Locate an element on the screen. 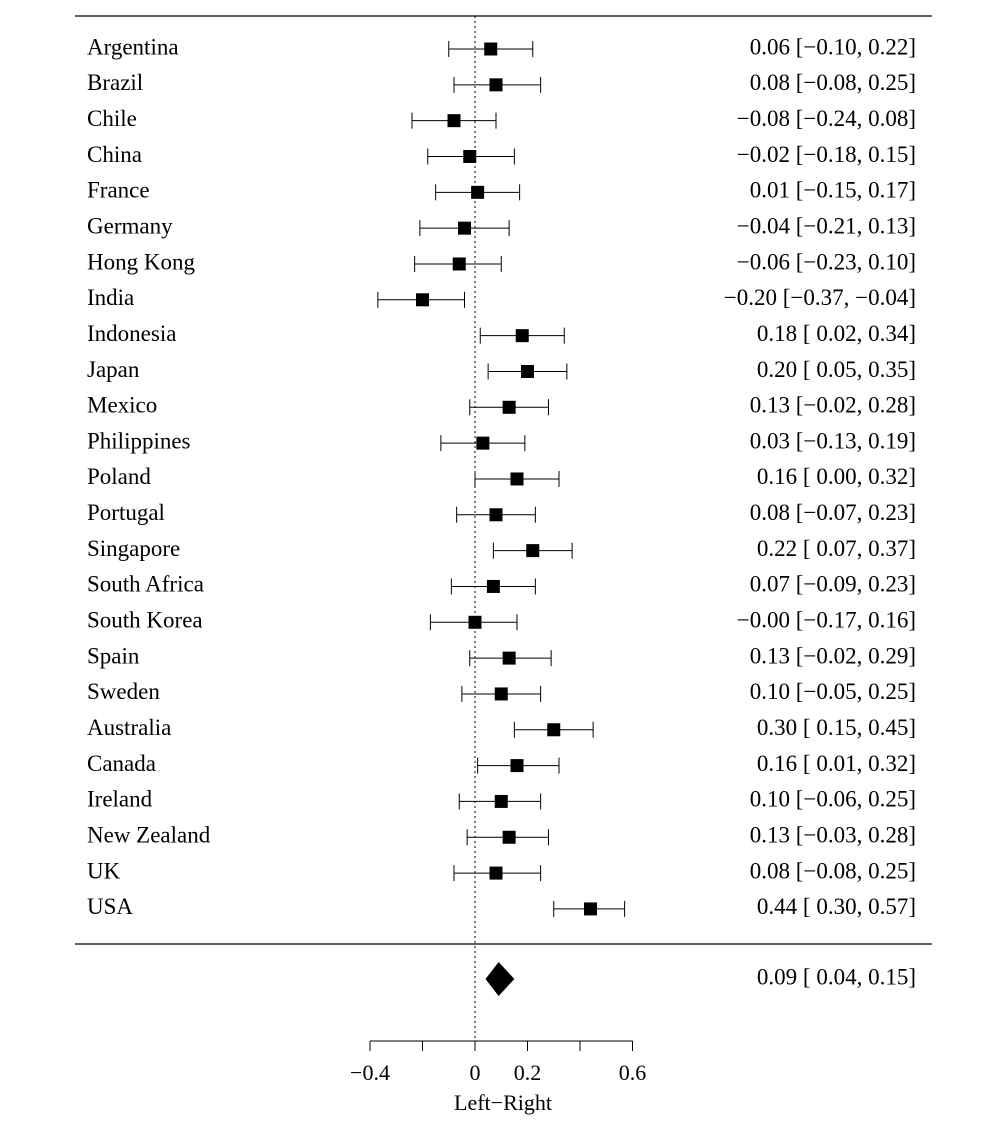  estimate-ci-text: 0.22 [ 0.07, 0.37] is located at coordinates (836, 548).